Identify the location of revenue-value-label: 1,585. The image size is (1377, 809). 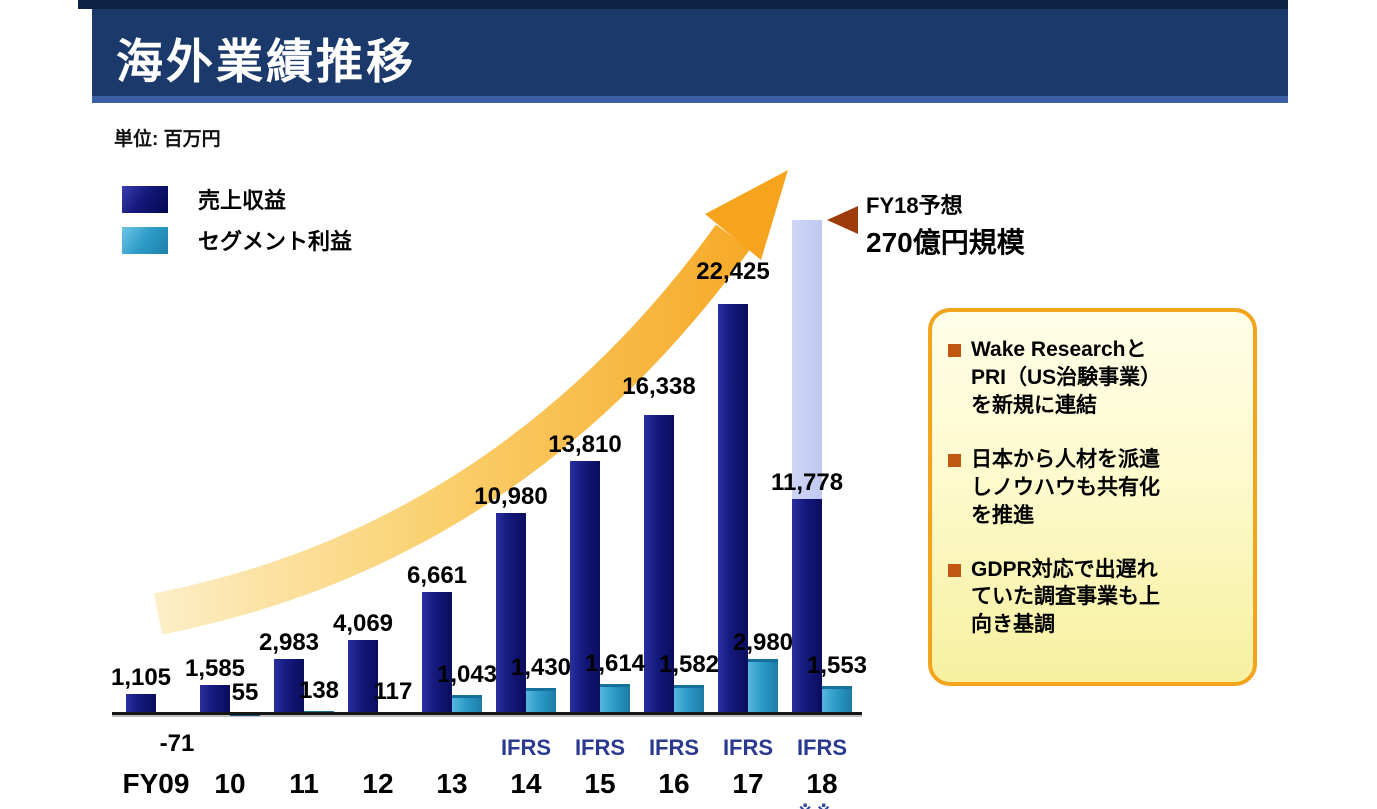
(215, 668).